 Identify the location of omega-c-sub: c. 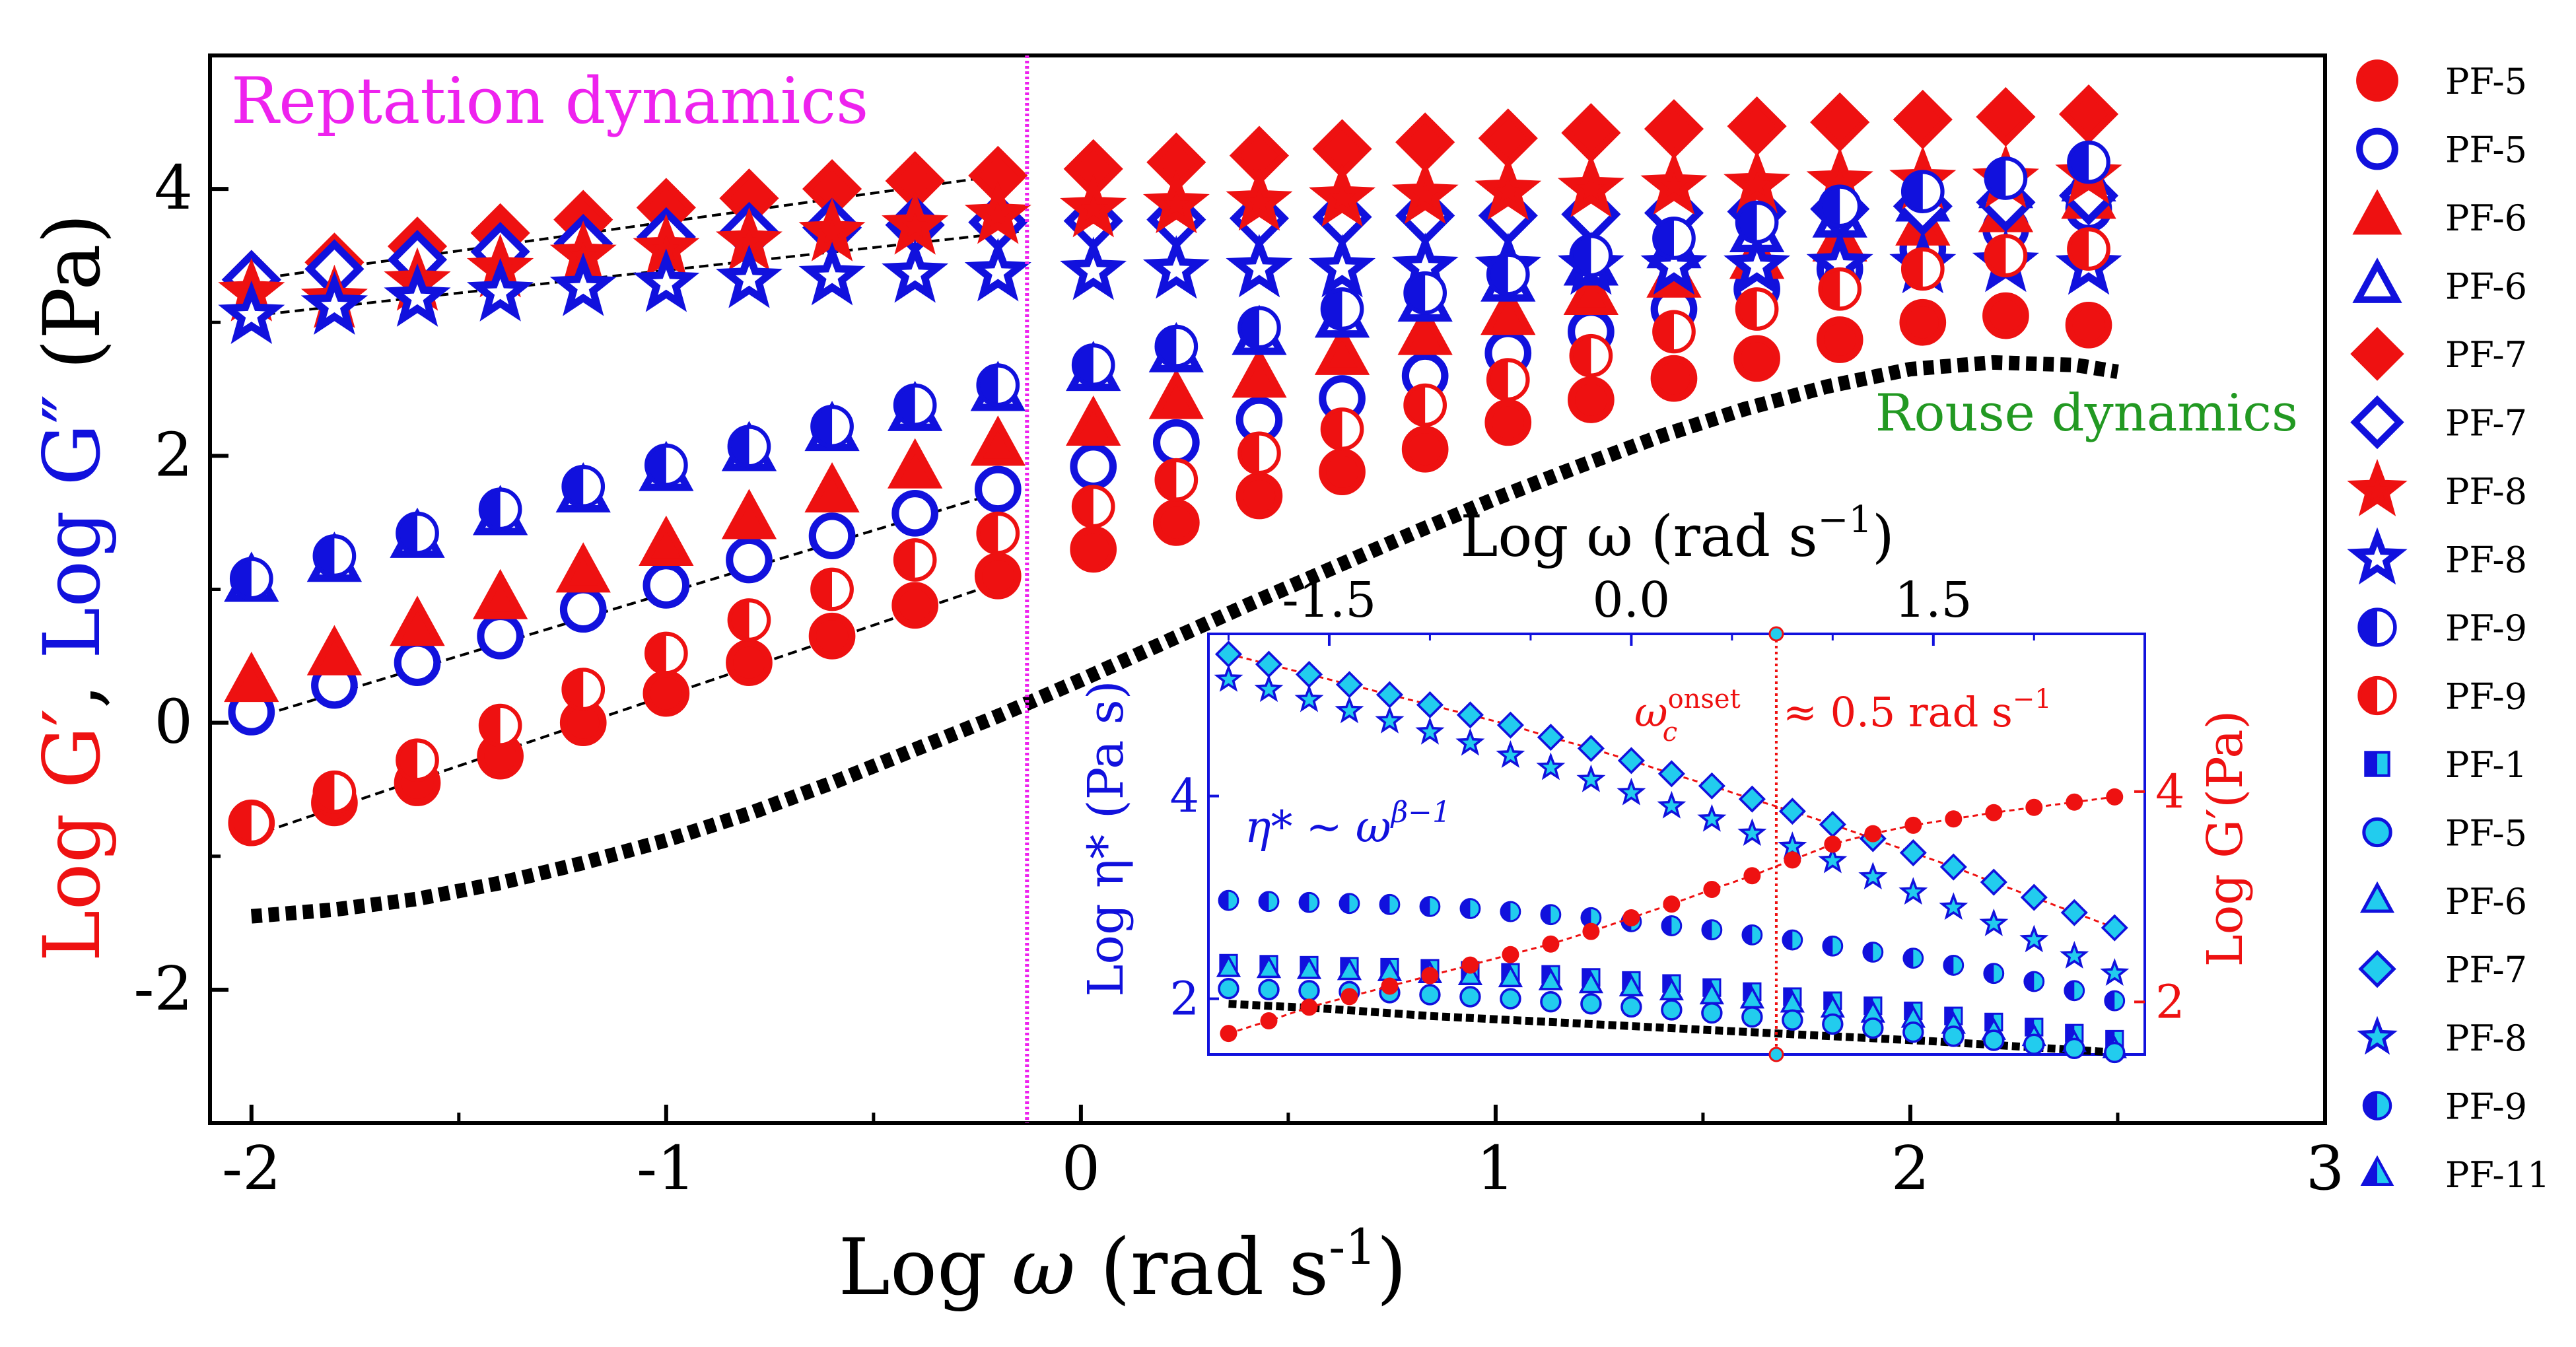
(1670, 732).